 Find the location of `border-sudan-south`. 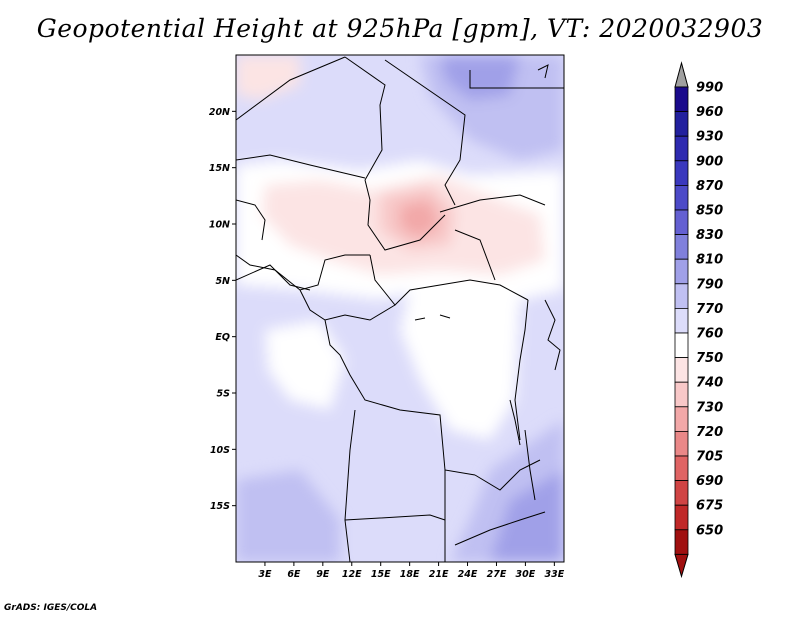

border-sudan-south is located at coordinates (492, 203).